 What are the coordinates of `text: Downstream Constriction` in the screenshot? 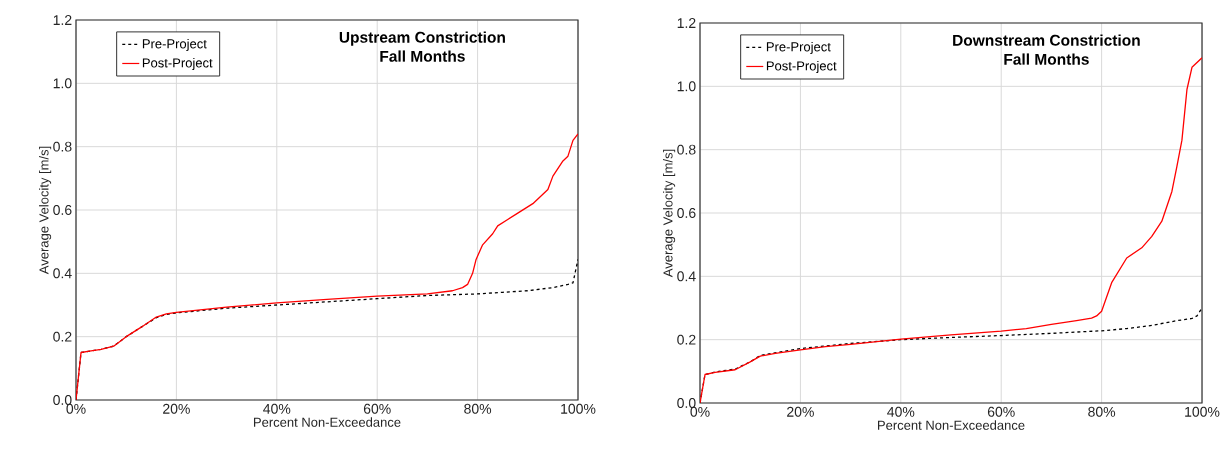 It's located at (1046, 40).